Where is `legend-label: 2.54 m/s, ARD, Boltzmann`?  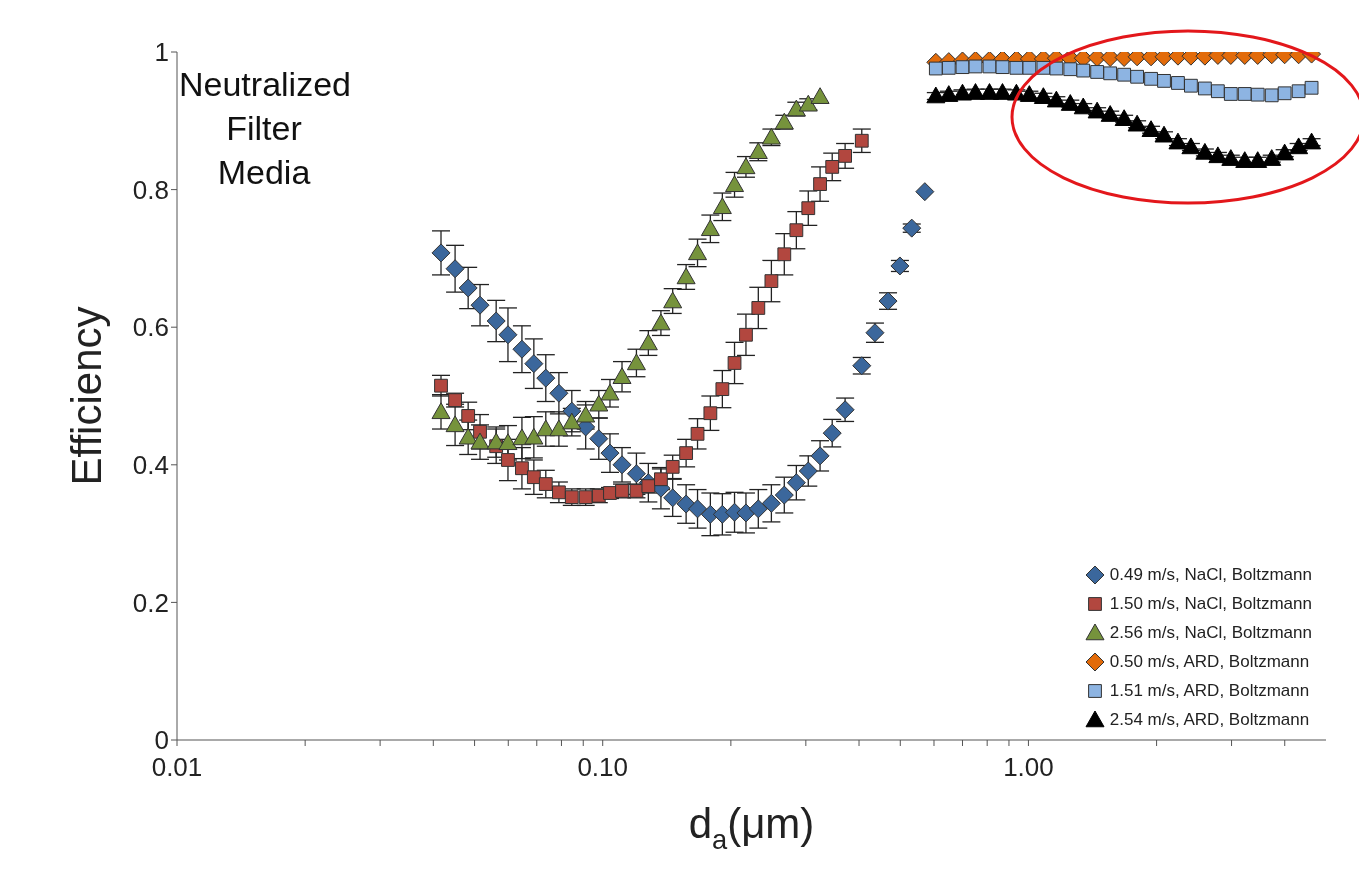 legend-label: 2.54 m/s, ARD, Boltzmann is located at coordinates (1209, 720).